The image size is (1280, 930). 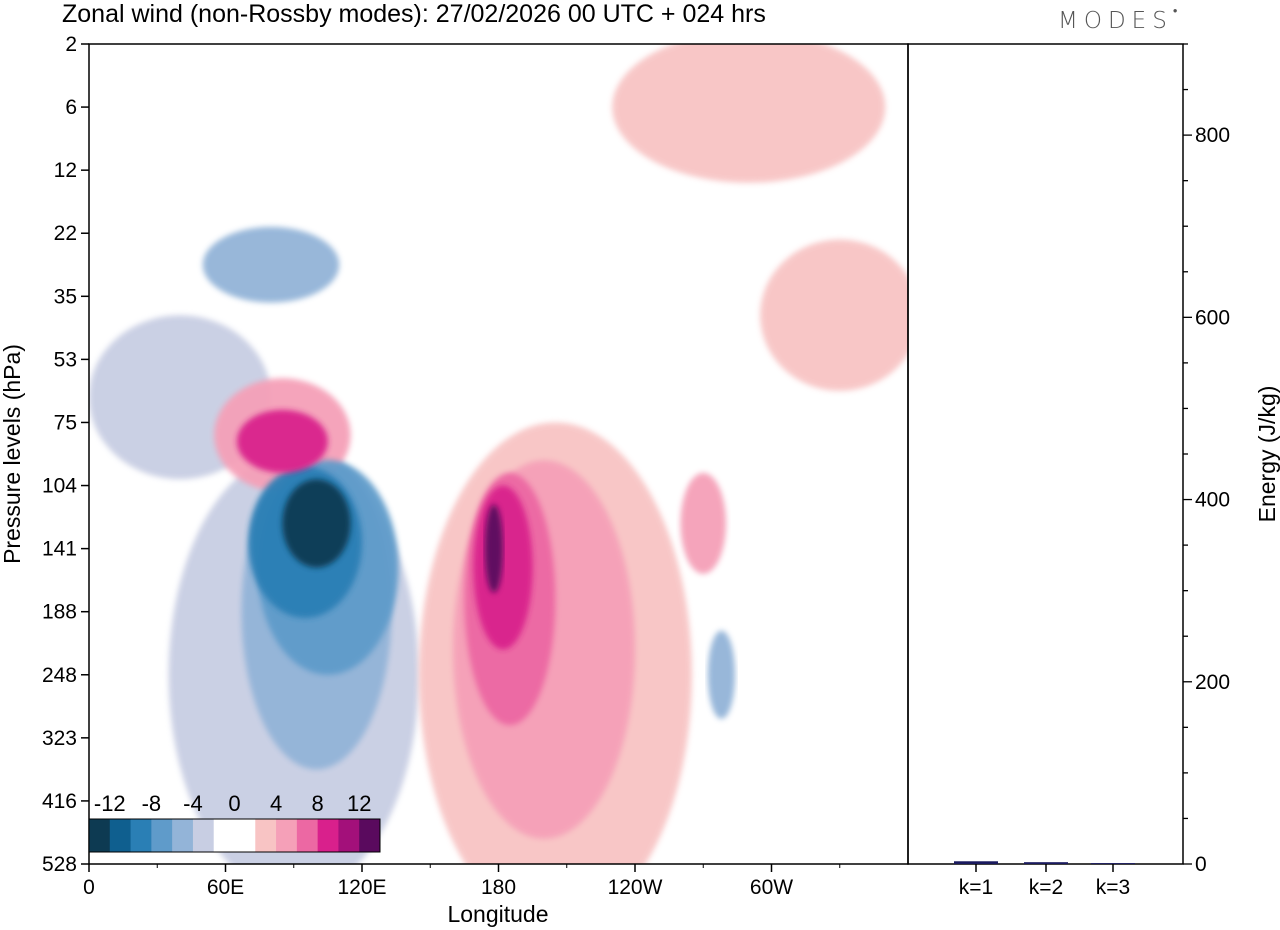 What do you see at coordinates (59, 801) in the screenshot?
I see `y-tick-label: 416` at bounding box center [59, 801].